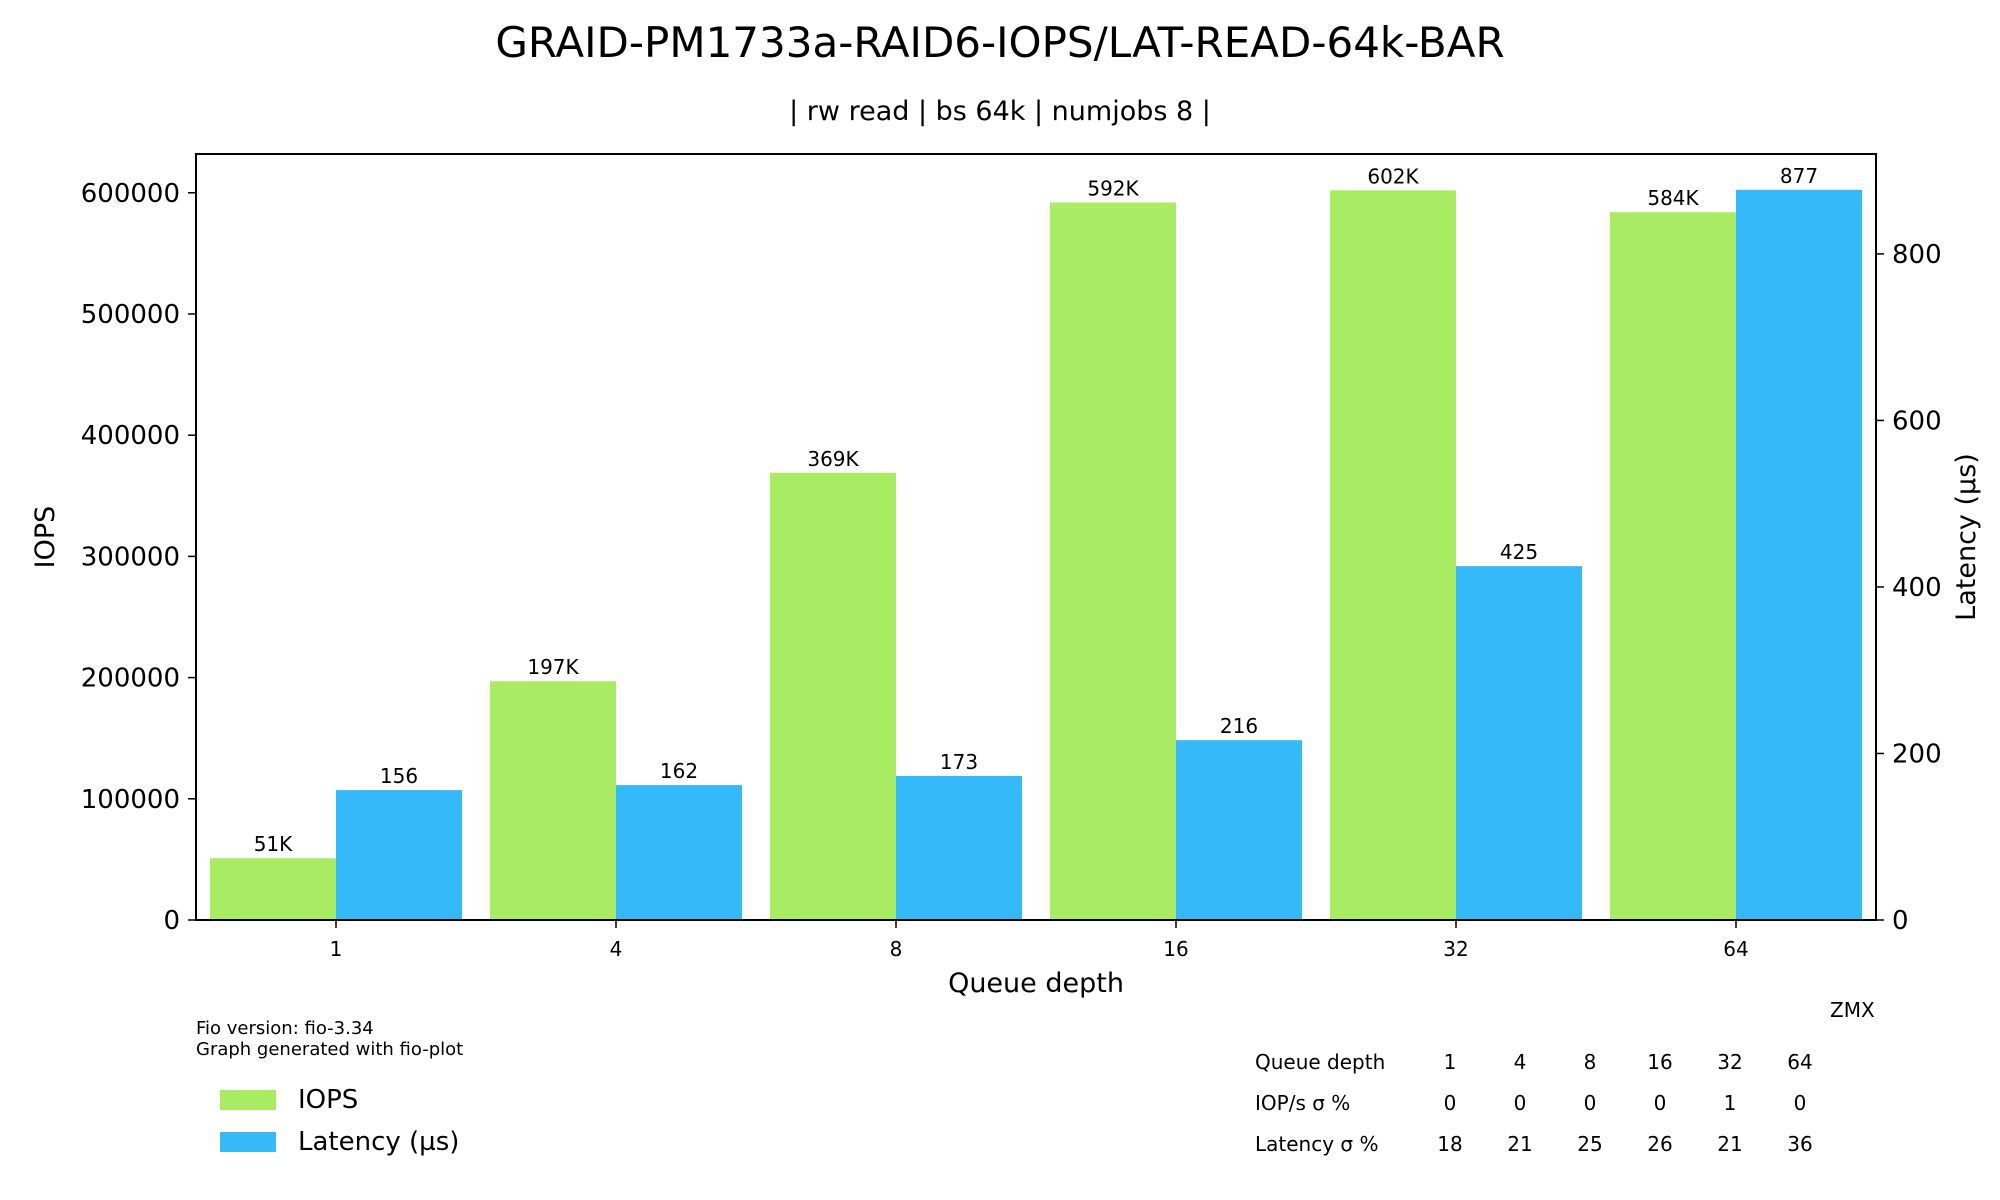 The height and width of the screenshot is (1200, 2000). What do you see at coordinates (1660, 1062) in the screenshot?
I see `stats-header-cell: 16` at bounding box center [1660, 1062].